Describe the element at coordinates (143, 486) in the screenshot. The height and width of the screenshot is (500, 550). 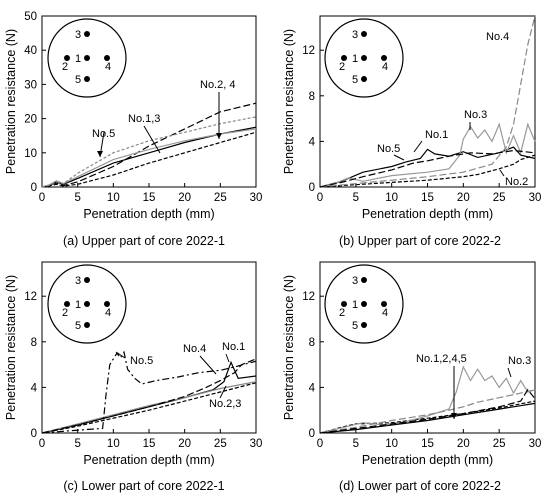
I see `panel-caption: (c) Lower part of core 2022-1` at that location.